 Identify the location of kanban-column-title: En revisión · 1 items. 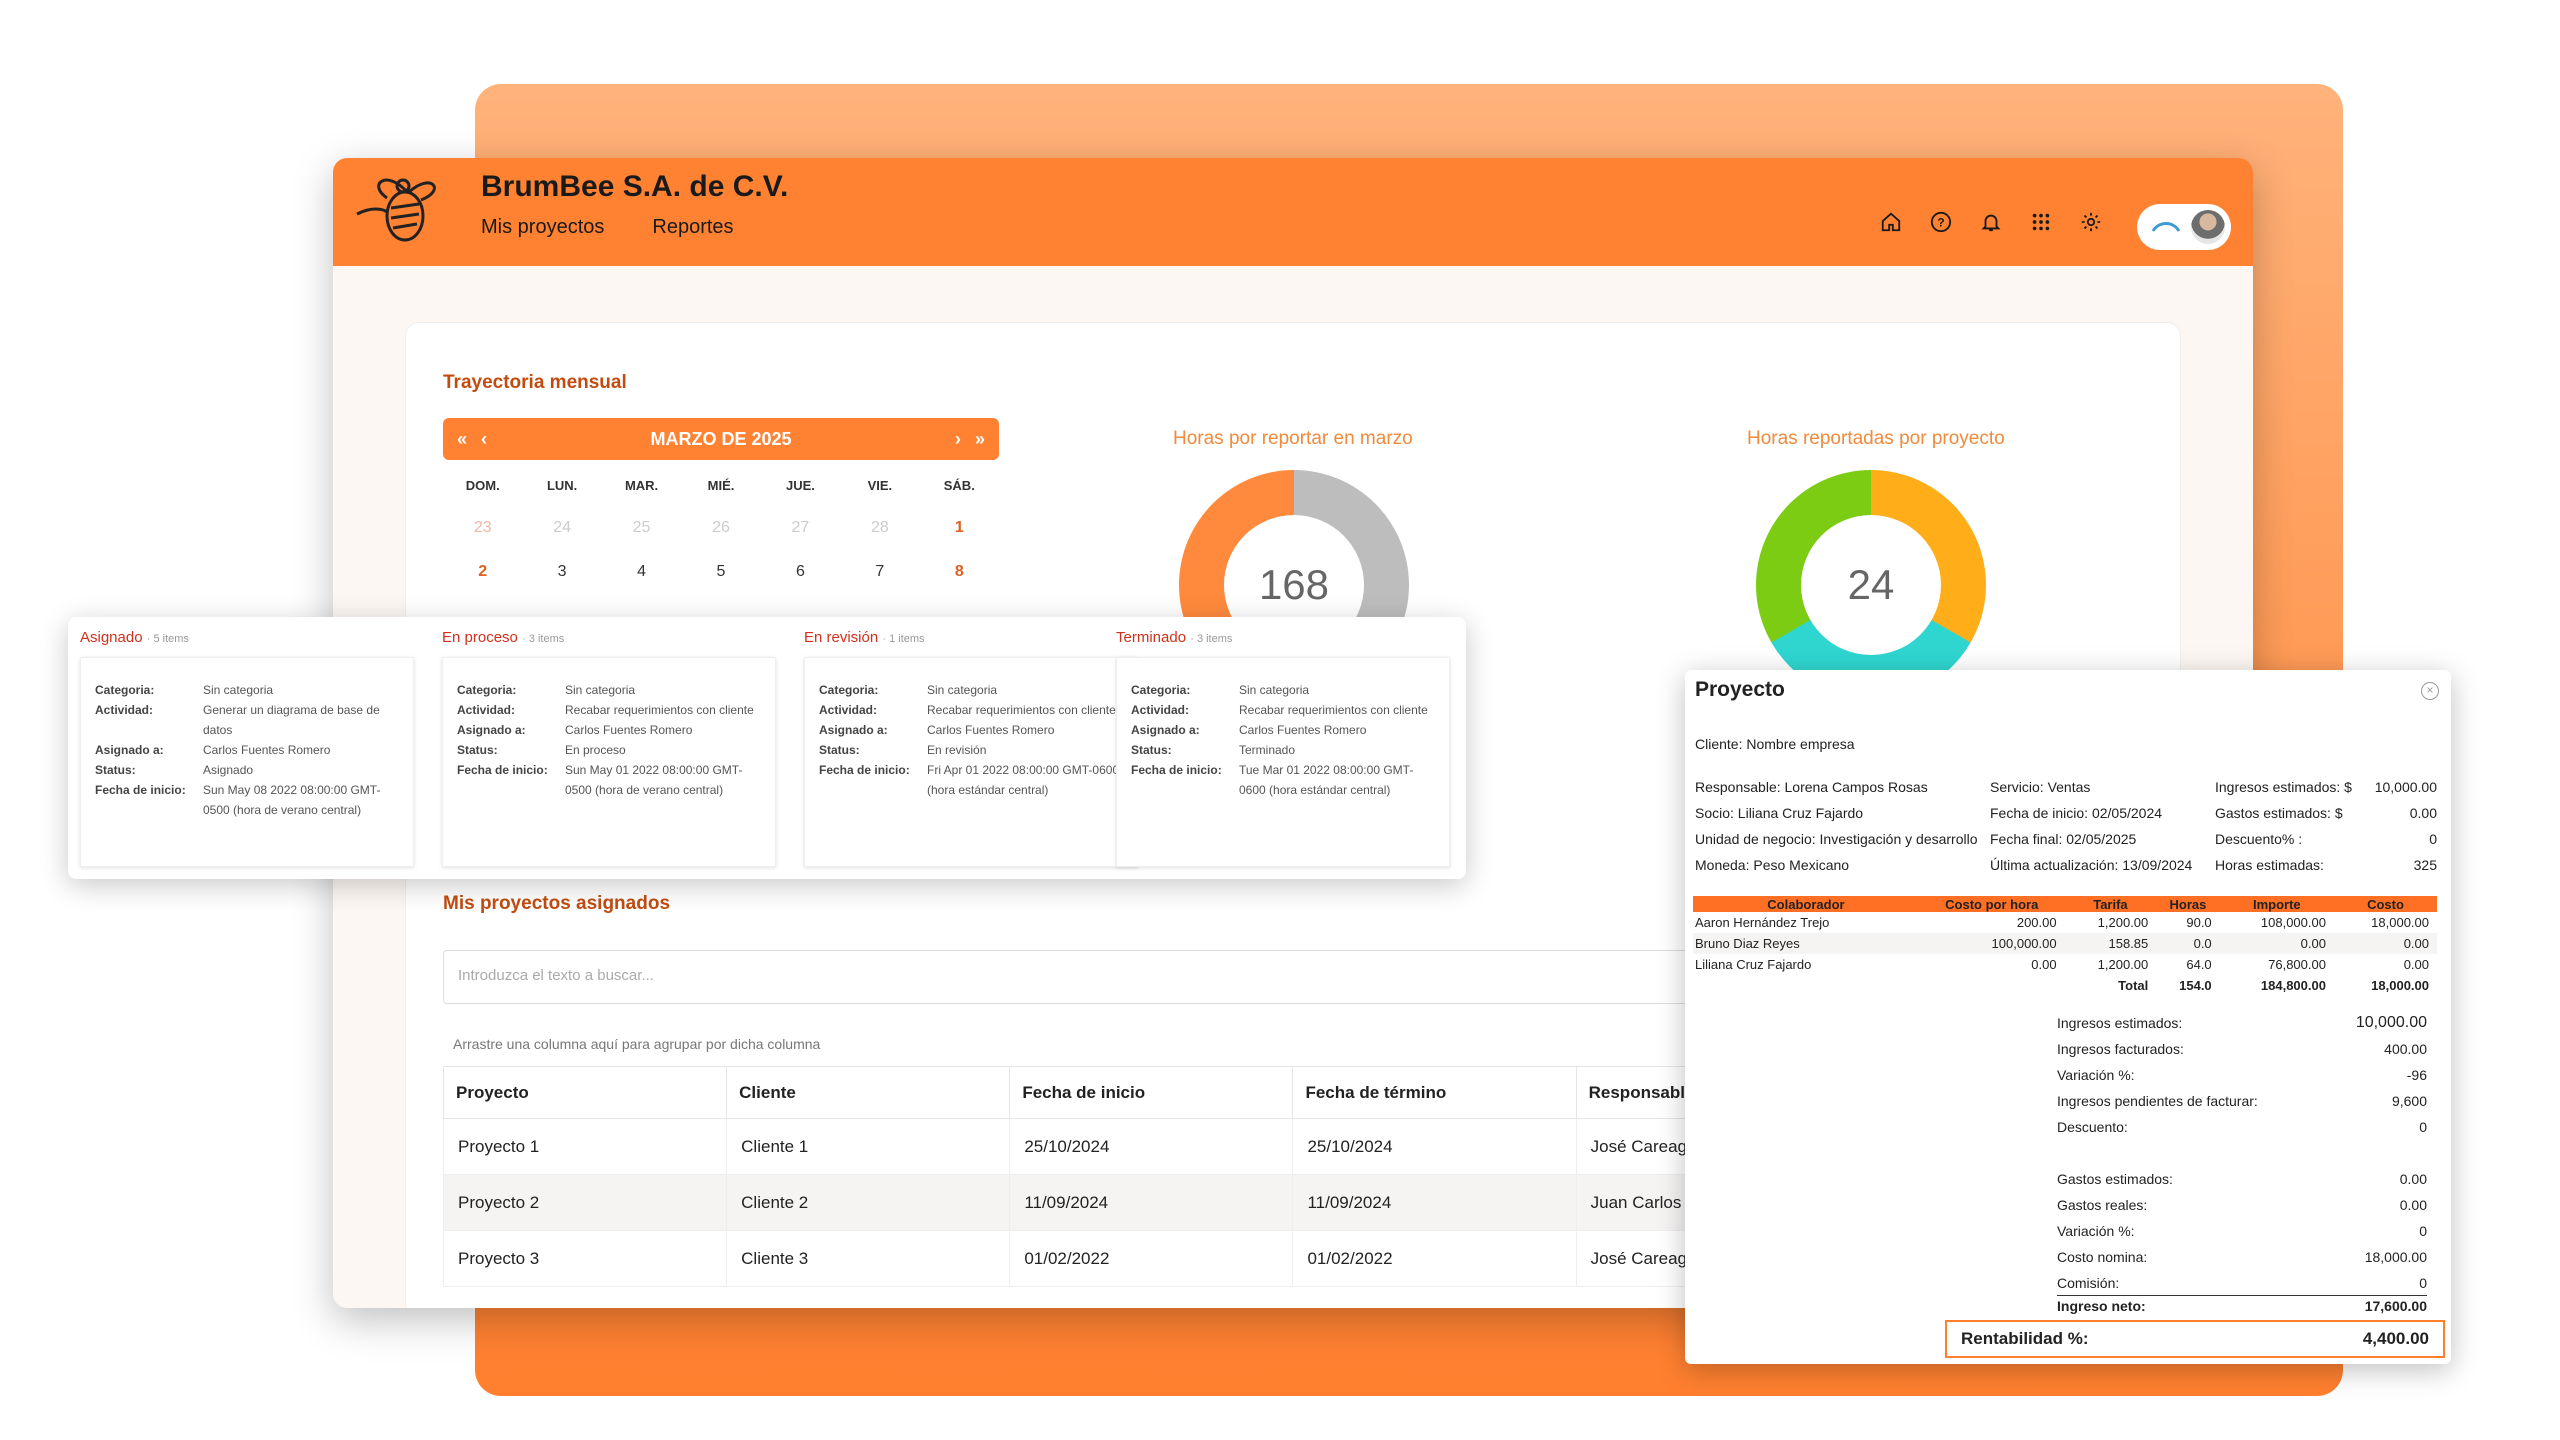
(864, 637).